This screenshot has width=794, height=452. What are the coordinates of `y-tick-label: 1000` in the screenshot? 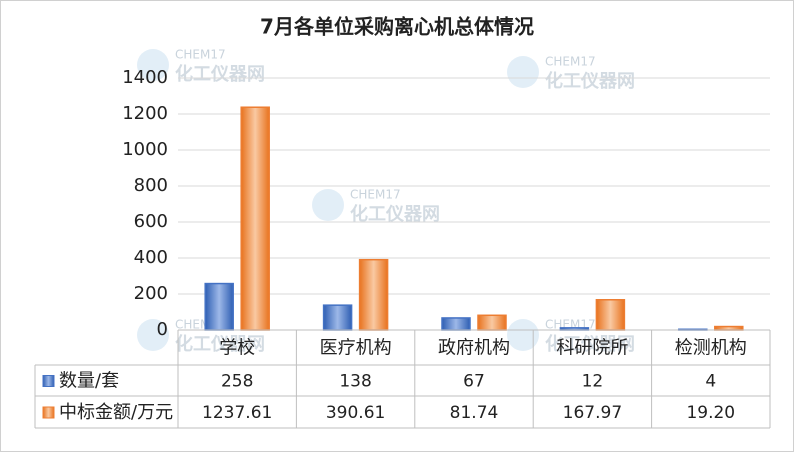 It's located at (145, 149).